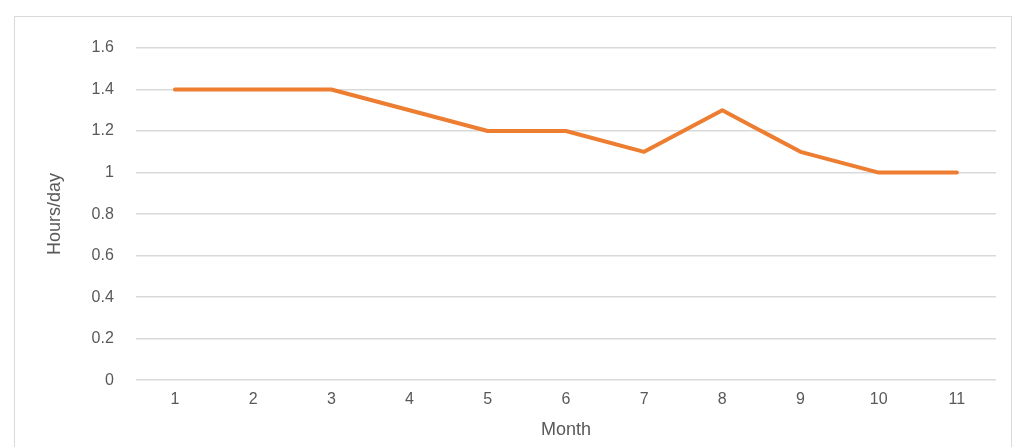  I want to click on y-tick-label: 1.2, so click(102, 130).